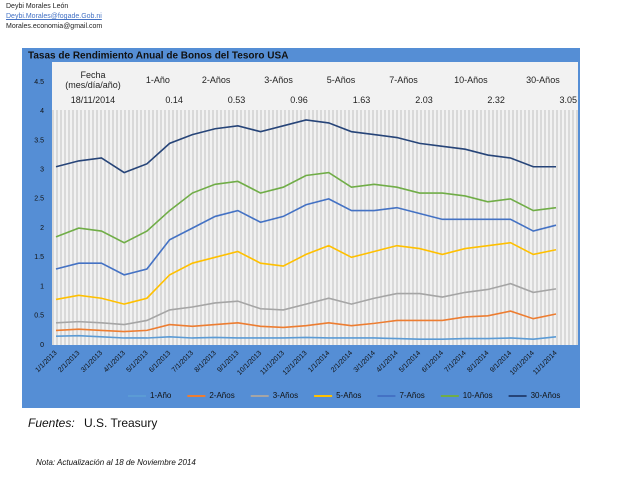 This screenshot has height=479, width=638. Describe the element at coordinates (42, 286) in the screenshot. I see `y-tick-label: 1` at that location.